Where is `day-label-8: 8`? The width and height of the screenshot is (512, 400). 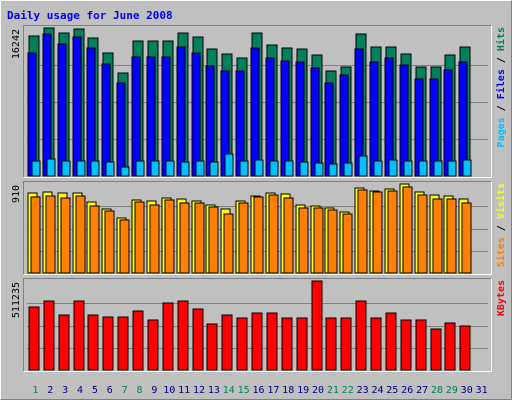
day-label-8: 8 is located at coordinates (139, 390).